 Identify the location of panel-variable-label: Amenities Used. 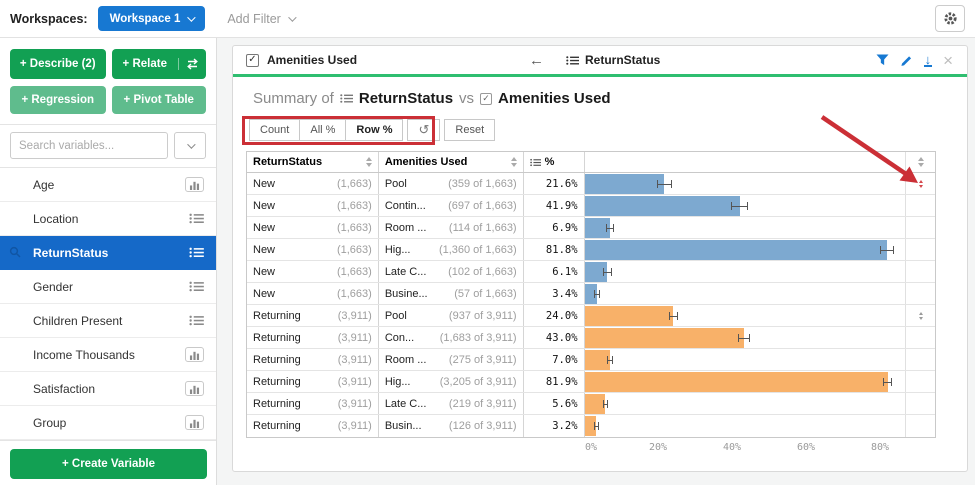
(312, 60).